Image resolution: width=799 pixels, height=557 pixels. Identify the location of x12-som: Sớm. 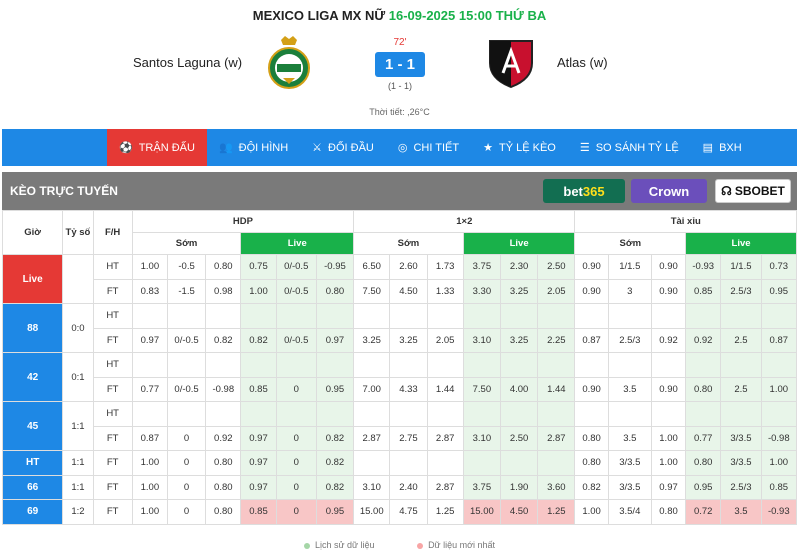
(408, 243).